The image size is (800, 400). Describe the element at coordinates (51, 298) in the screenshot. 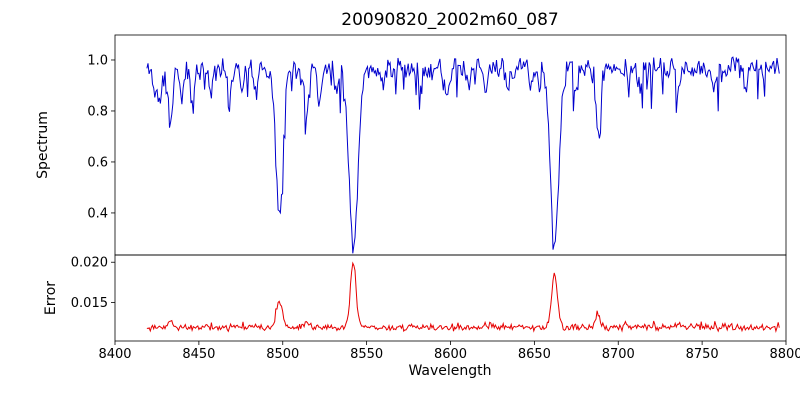

I see `error-y-axis-label: Error` at that location.